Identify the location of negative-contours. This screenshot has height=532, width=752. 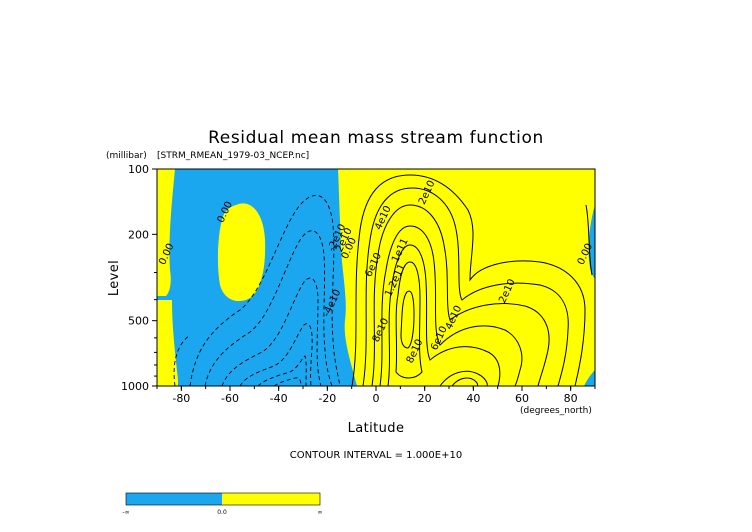
(257, 290).